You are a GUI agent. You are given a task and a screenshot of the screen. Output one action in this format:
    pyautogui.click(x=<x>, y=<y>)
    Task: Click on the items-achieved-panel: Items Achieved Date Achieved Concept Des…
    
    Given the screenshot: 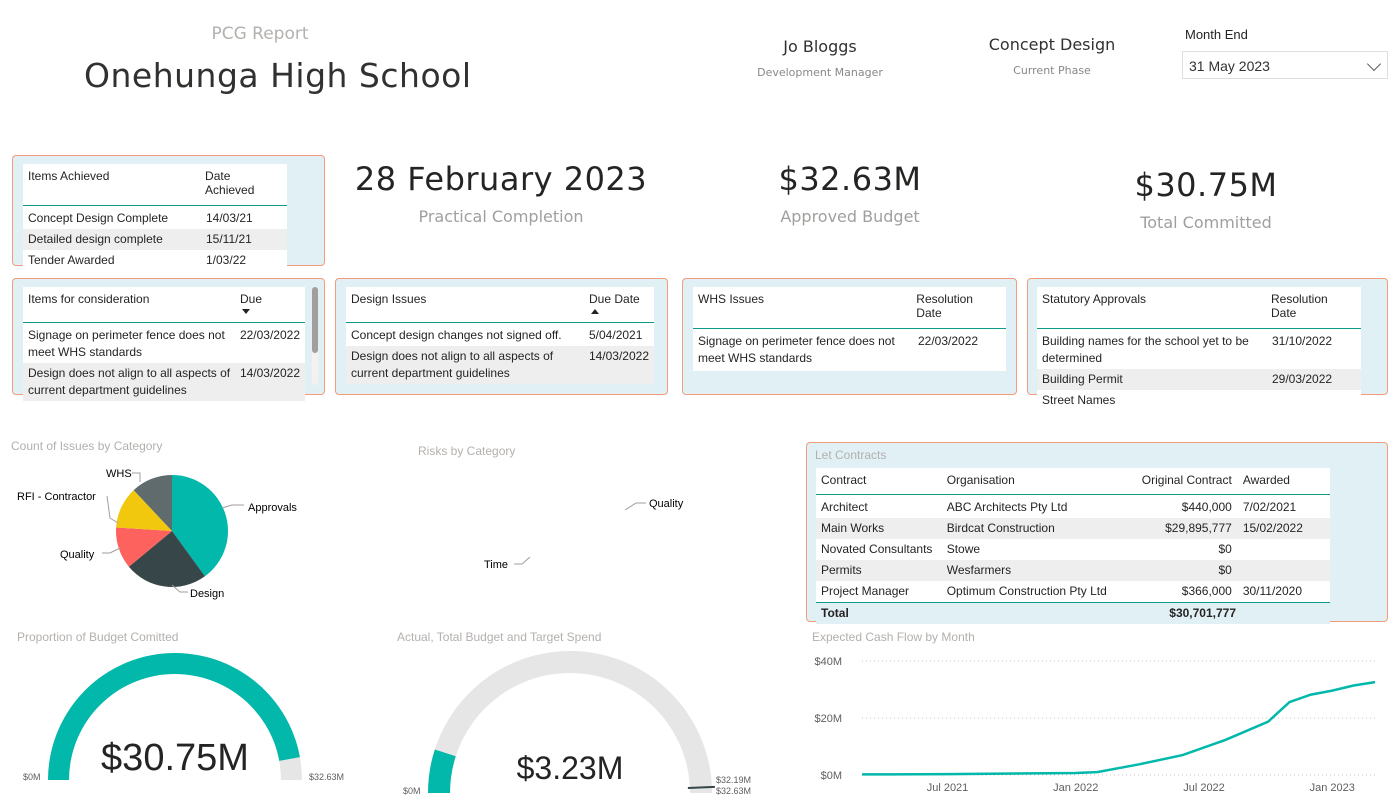 What is the action you would take?
    pyautogui.click(x=168, y=213)
    